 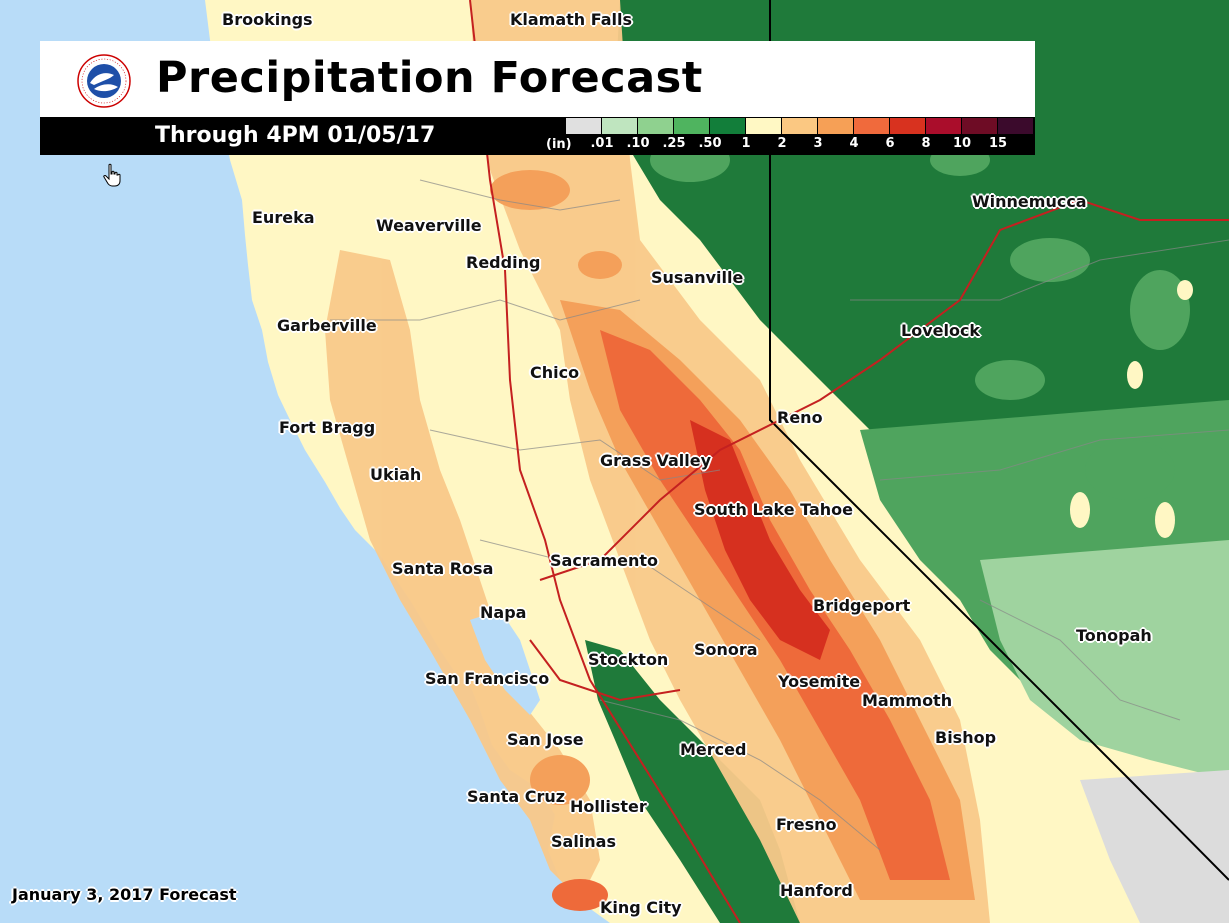 What do you see at coordinates (966, 737) in the screenshot?
I see `city-label-bishop: Bishop` at bounding box center [966, 737].